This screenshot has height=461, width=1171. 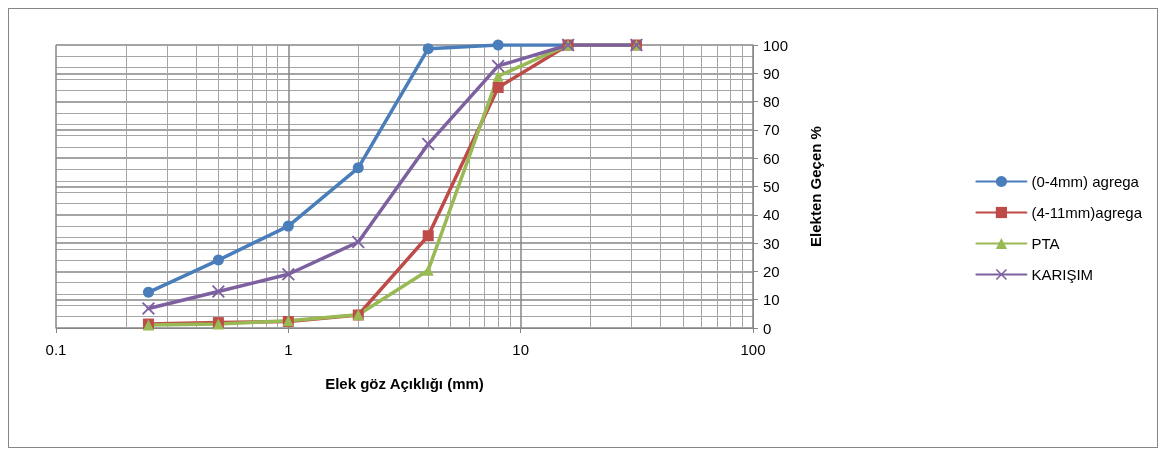 I want to click on x-tick-label: 0.1, so click(x=56, y=349).